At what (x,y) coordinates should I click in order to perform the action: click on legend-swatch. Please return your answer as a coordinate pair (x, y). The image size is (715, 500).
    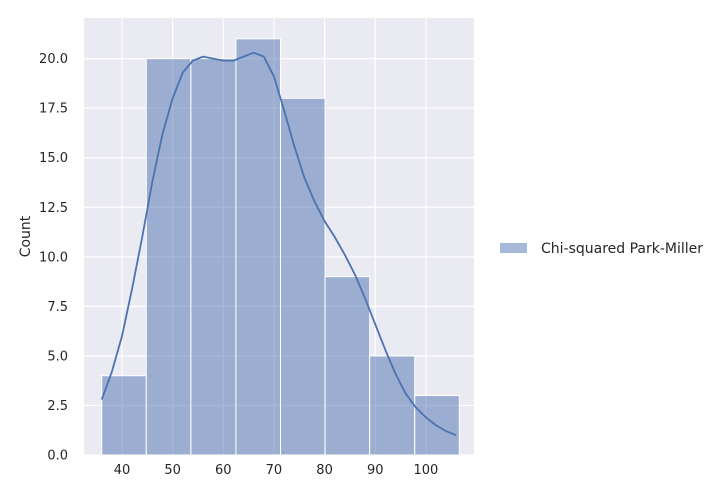
    Looking at the image, I should click on (513, 248).